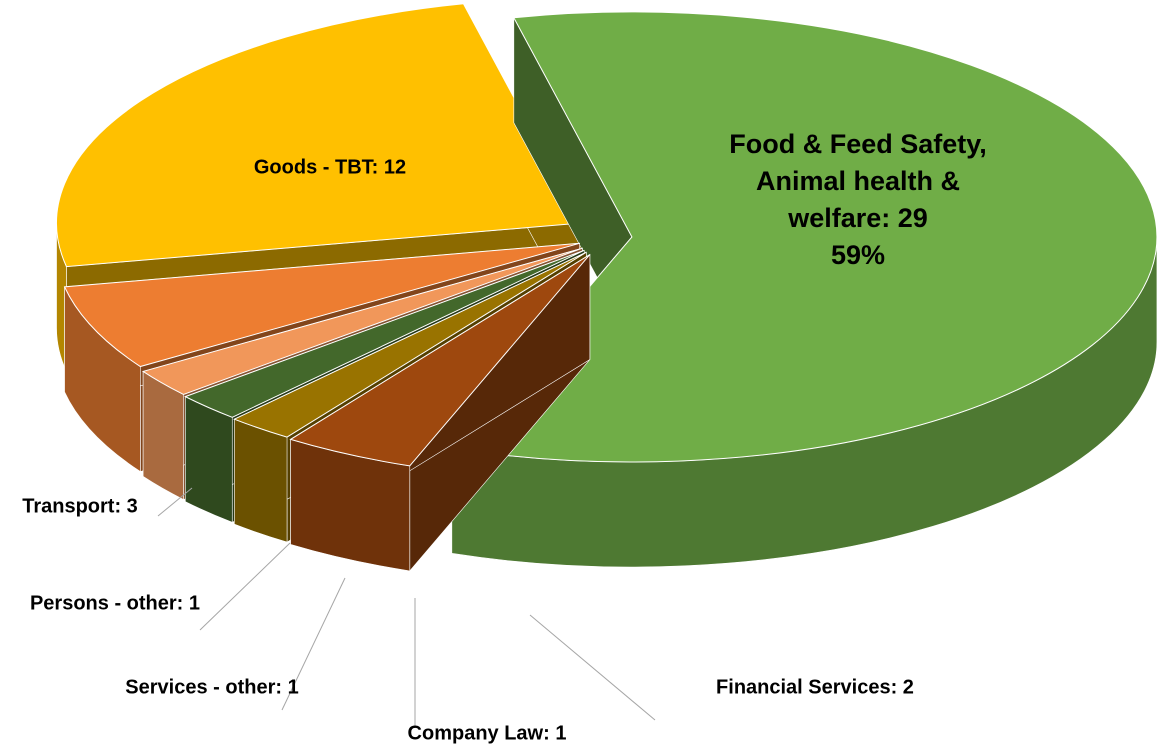  Describe the element at coordinates (858, 181) in the screenshot. I see `data-label: Animal health &` at that location.